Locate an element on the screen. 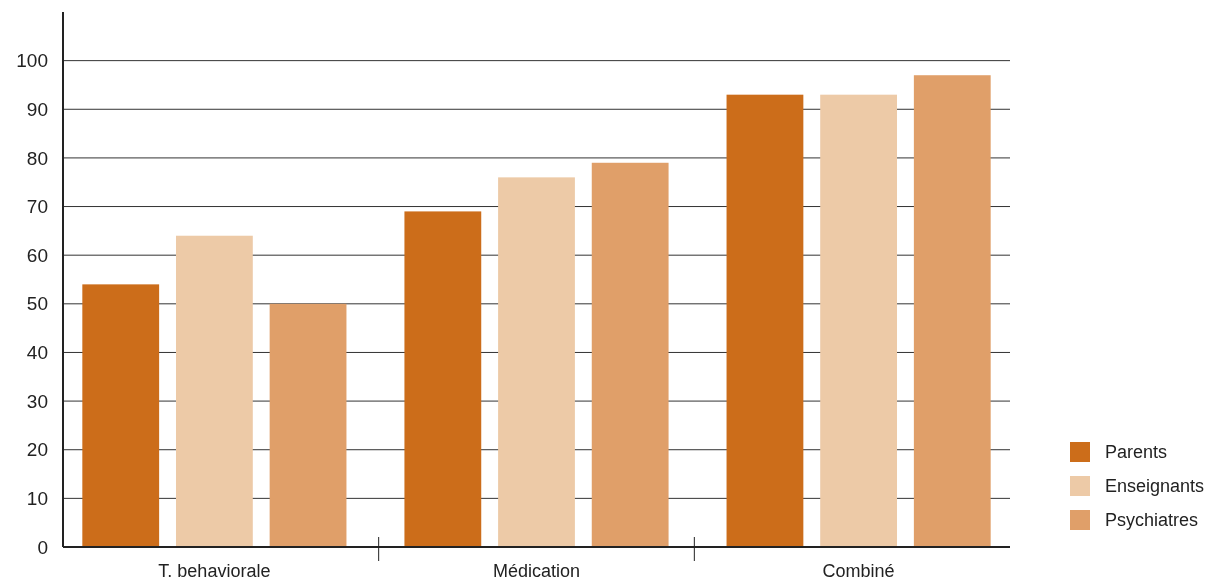 The image size is (1227, 586). y-tick-label: 20 is located at coordinates (37, 450).